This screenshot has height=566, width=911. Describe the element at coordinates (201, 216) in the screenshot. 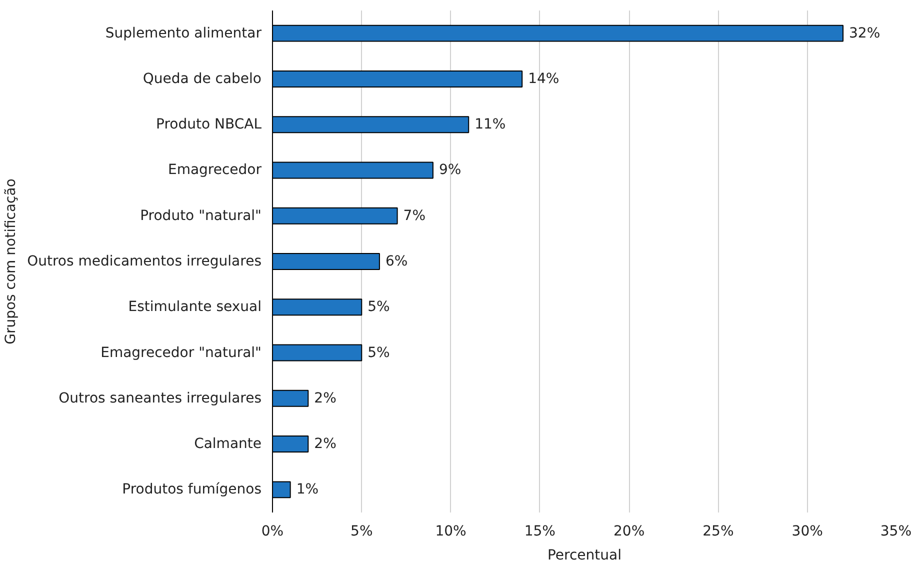

I see `y-tick-label: Produto "natural"` at that location.